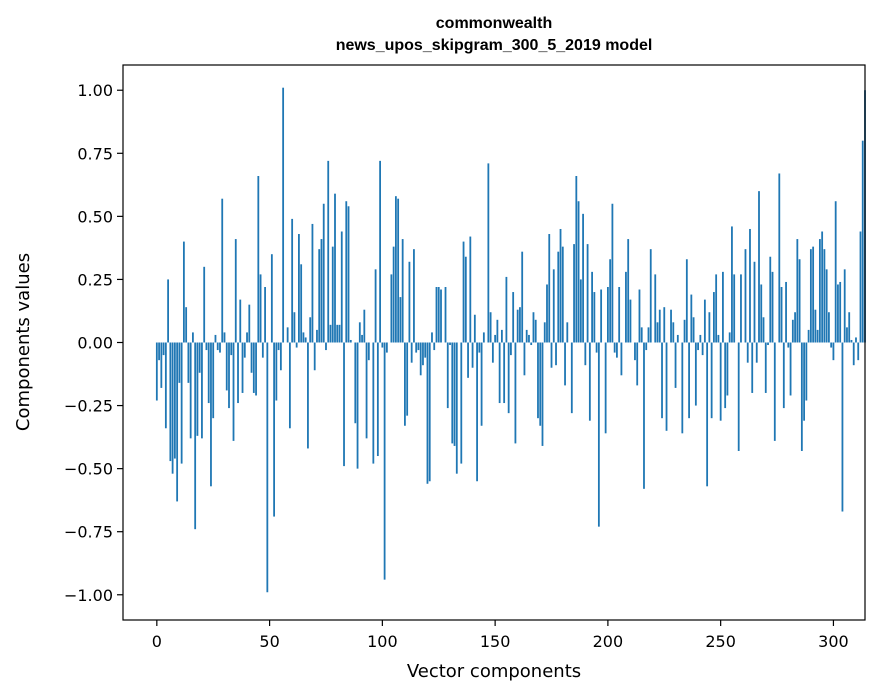 The image size is (880, 696). I want to click on x-axis-ticks: 0 50 100 150 200 250 300, so click(500, 635).